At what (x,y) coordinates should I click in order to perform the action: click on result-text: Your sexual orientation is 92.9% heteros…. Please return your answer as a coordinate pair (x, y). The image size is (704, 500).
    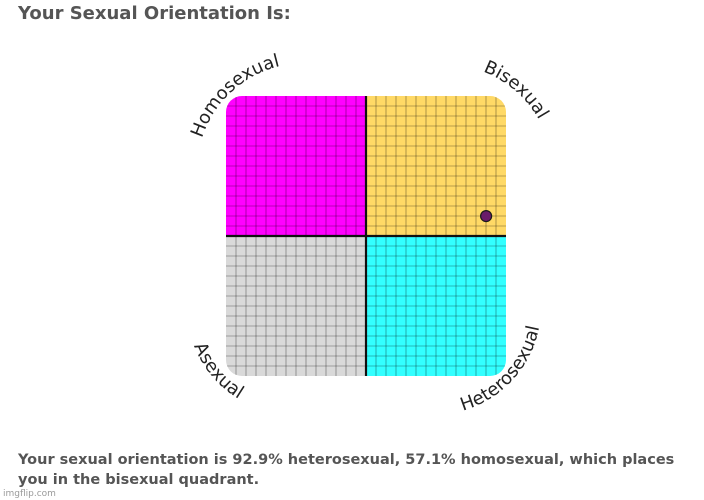
    Looking at the image, I should click on (346, 470).